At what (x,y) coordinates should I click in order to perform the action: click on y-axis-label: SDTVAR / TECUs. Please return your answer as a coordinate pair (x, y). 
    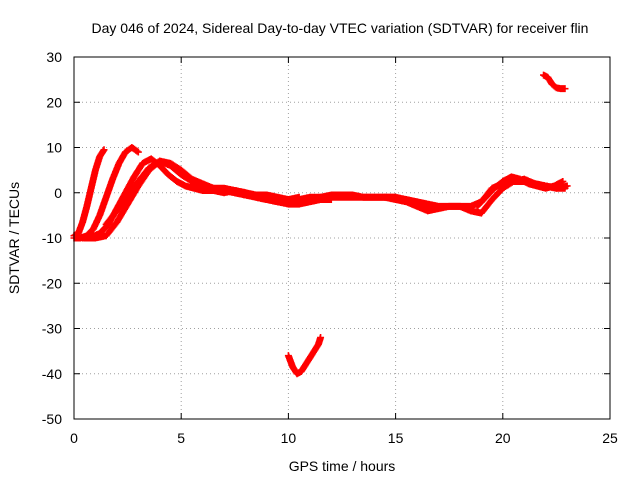
    Looking at the image, I should click on (14, 238).